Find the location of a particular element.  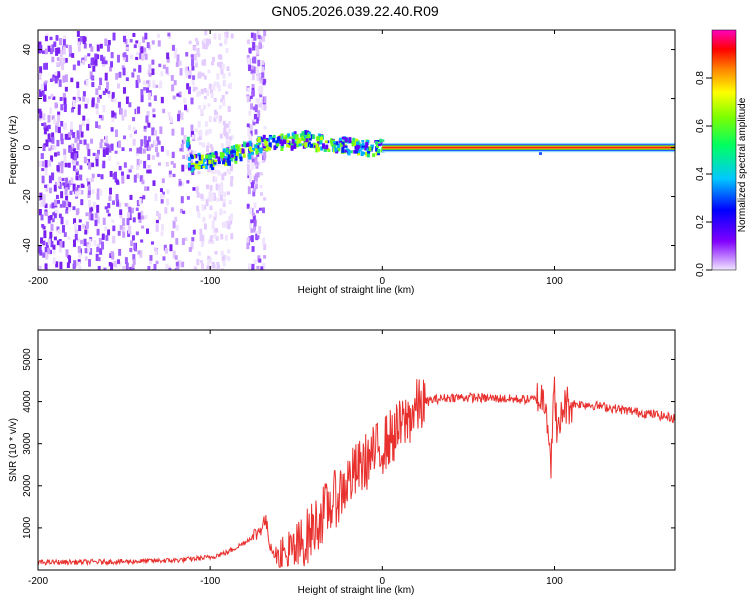

colorbar-gradient is located at coordinates (724, 150).